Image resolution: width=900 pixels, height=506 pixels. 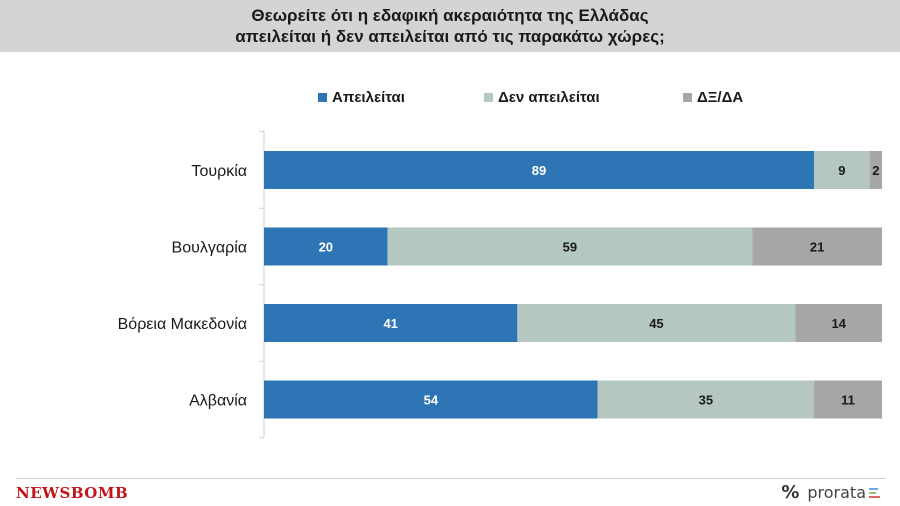 I want to click on prorata-bars-icon, so click(x=874, y=493).